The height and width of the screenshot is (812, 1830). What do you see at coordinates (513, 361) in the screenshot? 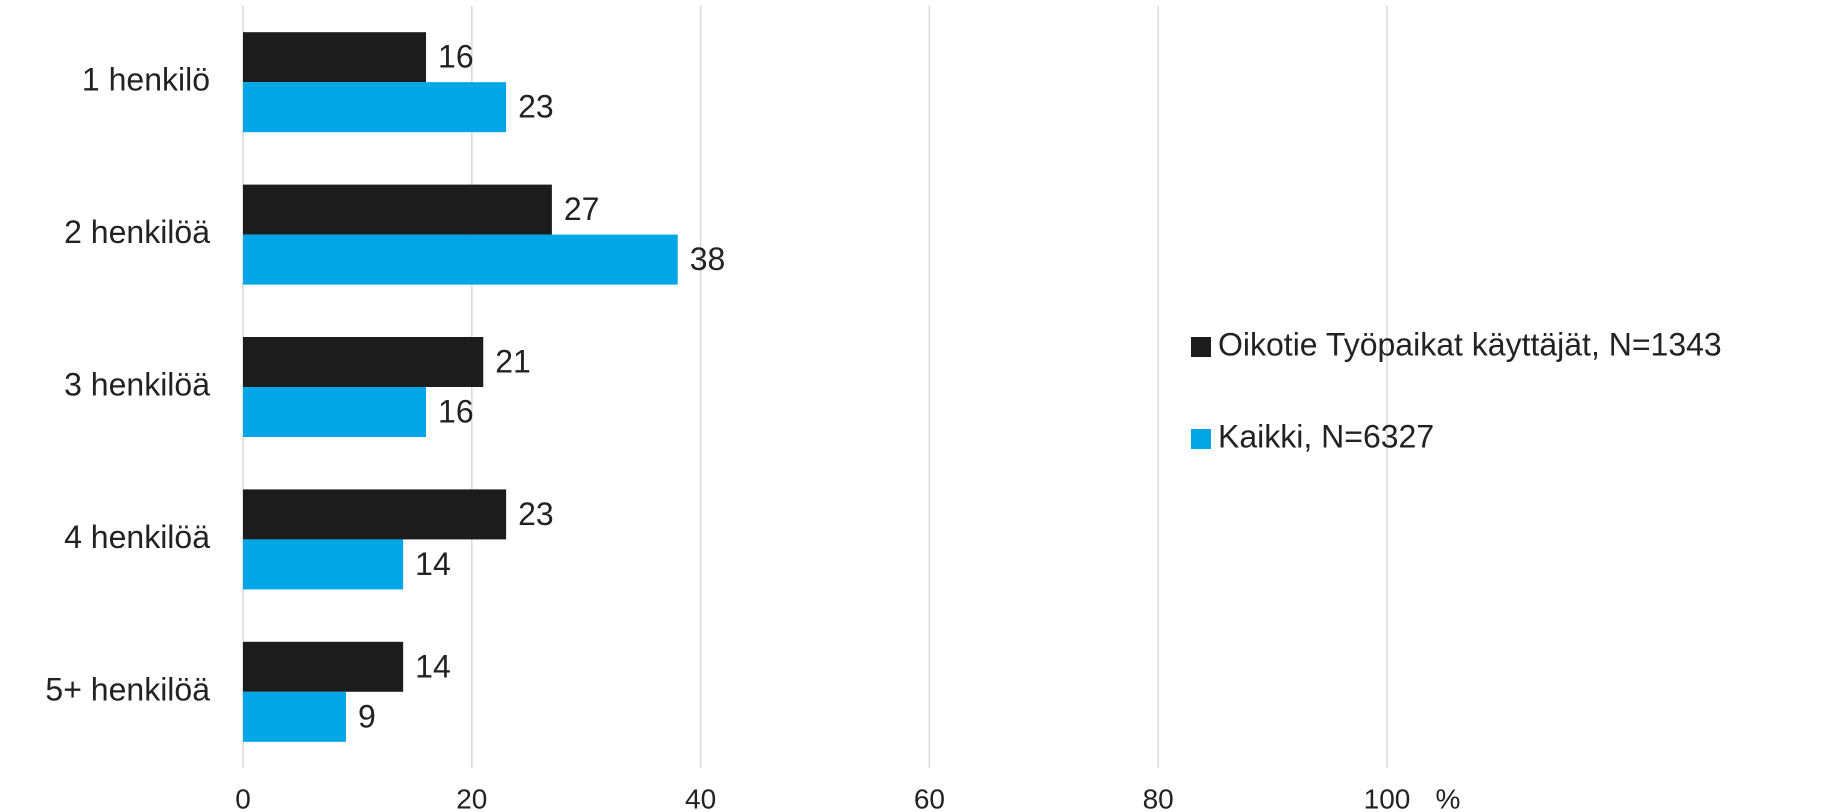
I see `data-label: 21` at bounding box center [513, 361].